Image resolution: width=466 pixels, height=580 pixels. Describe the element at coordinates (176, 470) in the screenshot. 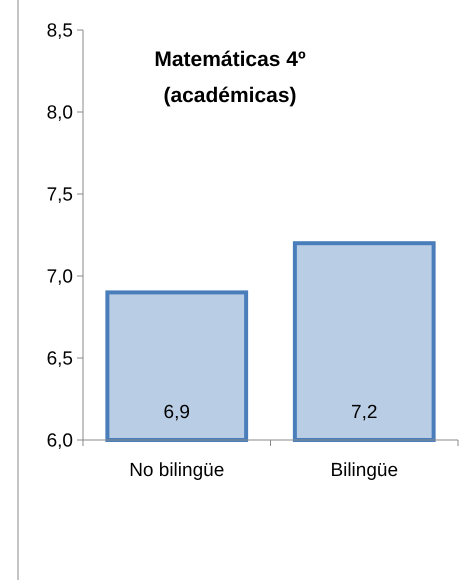

I see `x-tick-label: No bilingüe` at that location.